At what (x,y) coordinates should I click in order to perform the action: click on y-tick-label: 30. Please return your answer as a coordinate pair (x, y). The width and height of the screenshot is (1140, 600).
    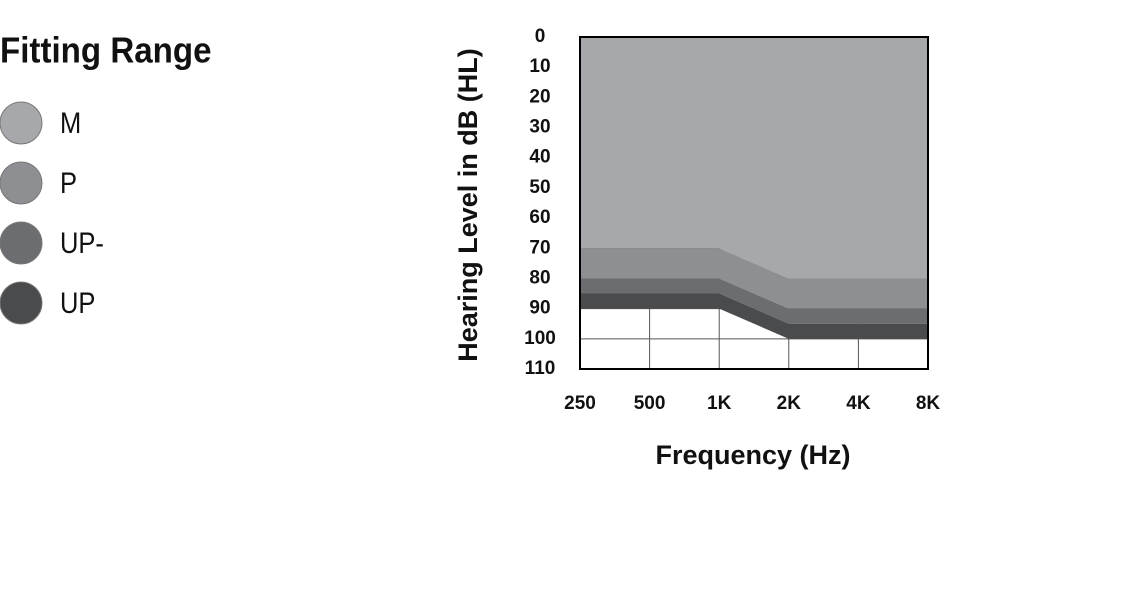
    Looking at the image, I should click on (539, 127).